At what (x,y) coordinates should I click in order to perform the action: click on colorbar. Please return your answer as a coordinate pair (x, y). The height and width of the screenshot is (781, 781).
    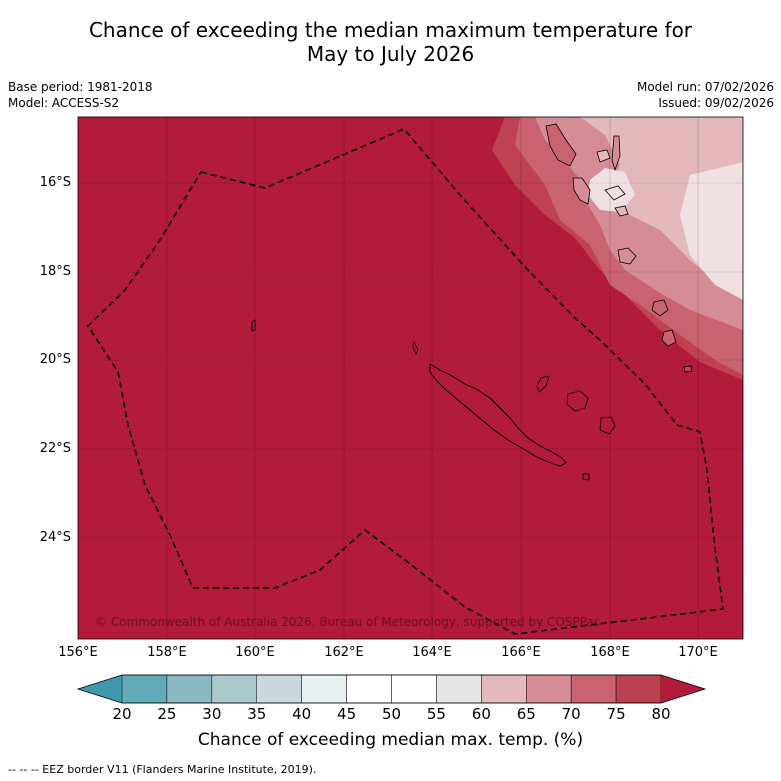
    Looking at the image, I should click on (391, 689).